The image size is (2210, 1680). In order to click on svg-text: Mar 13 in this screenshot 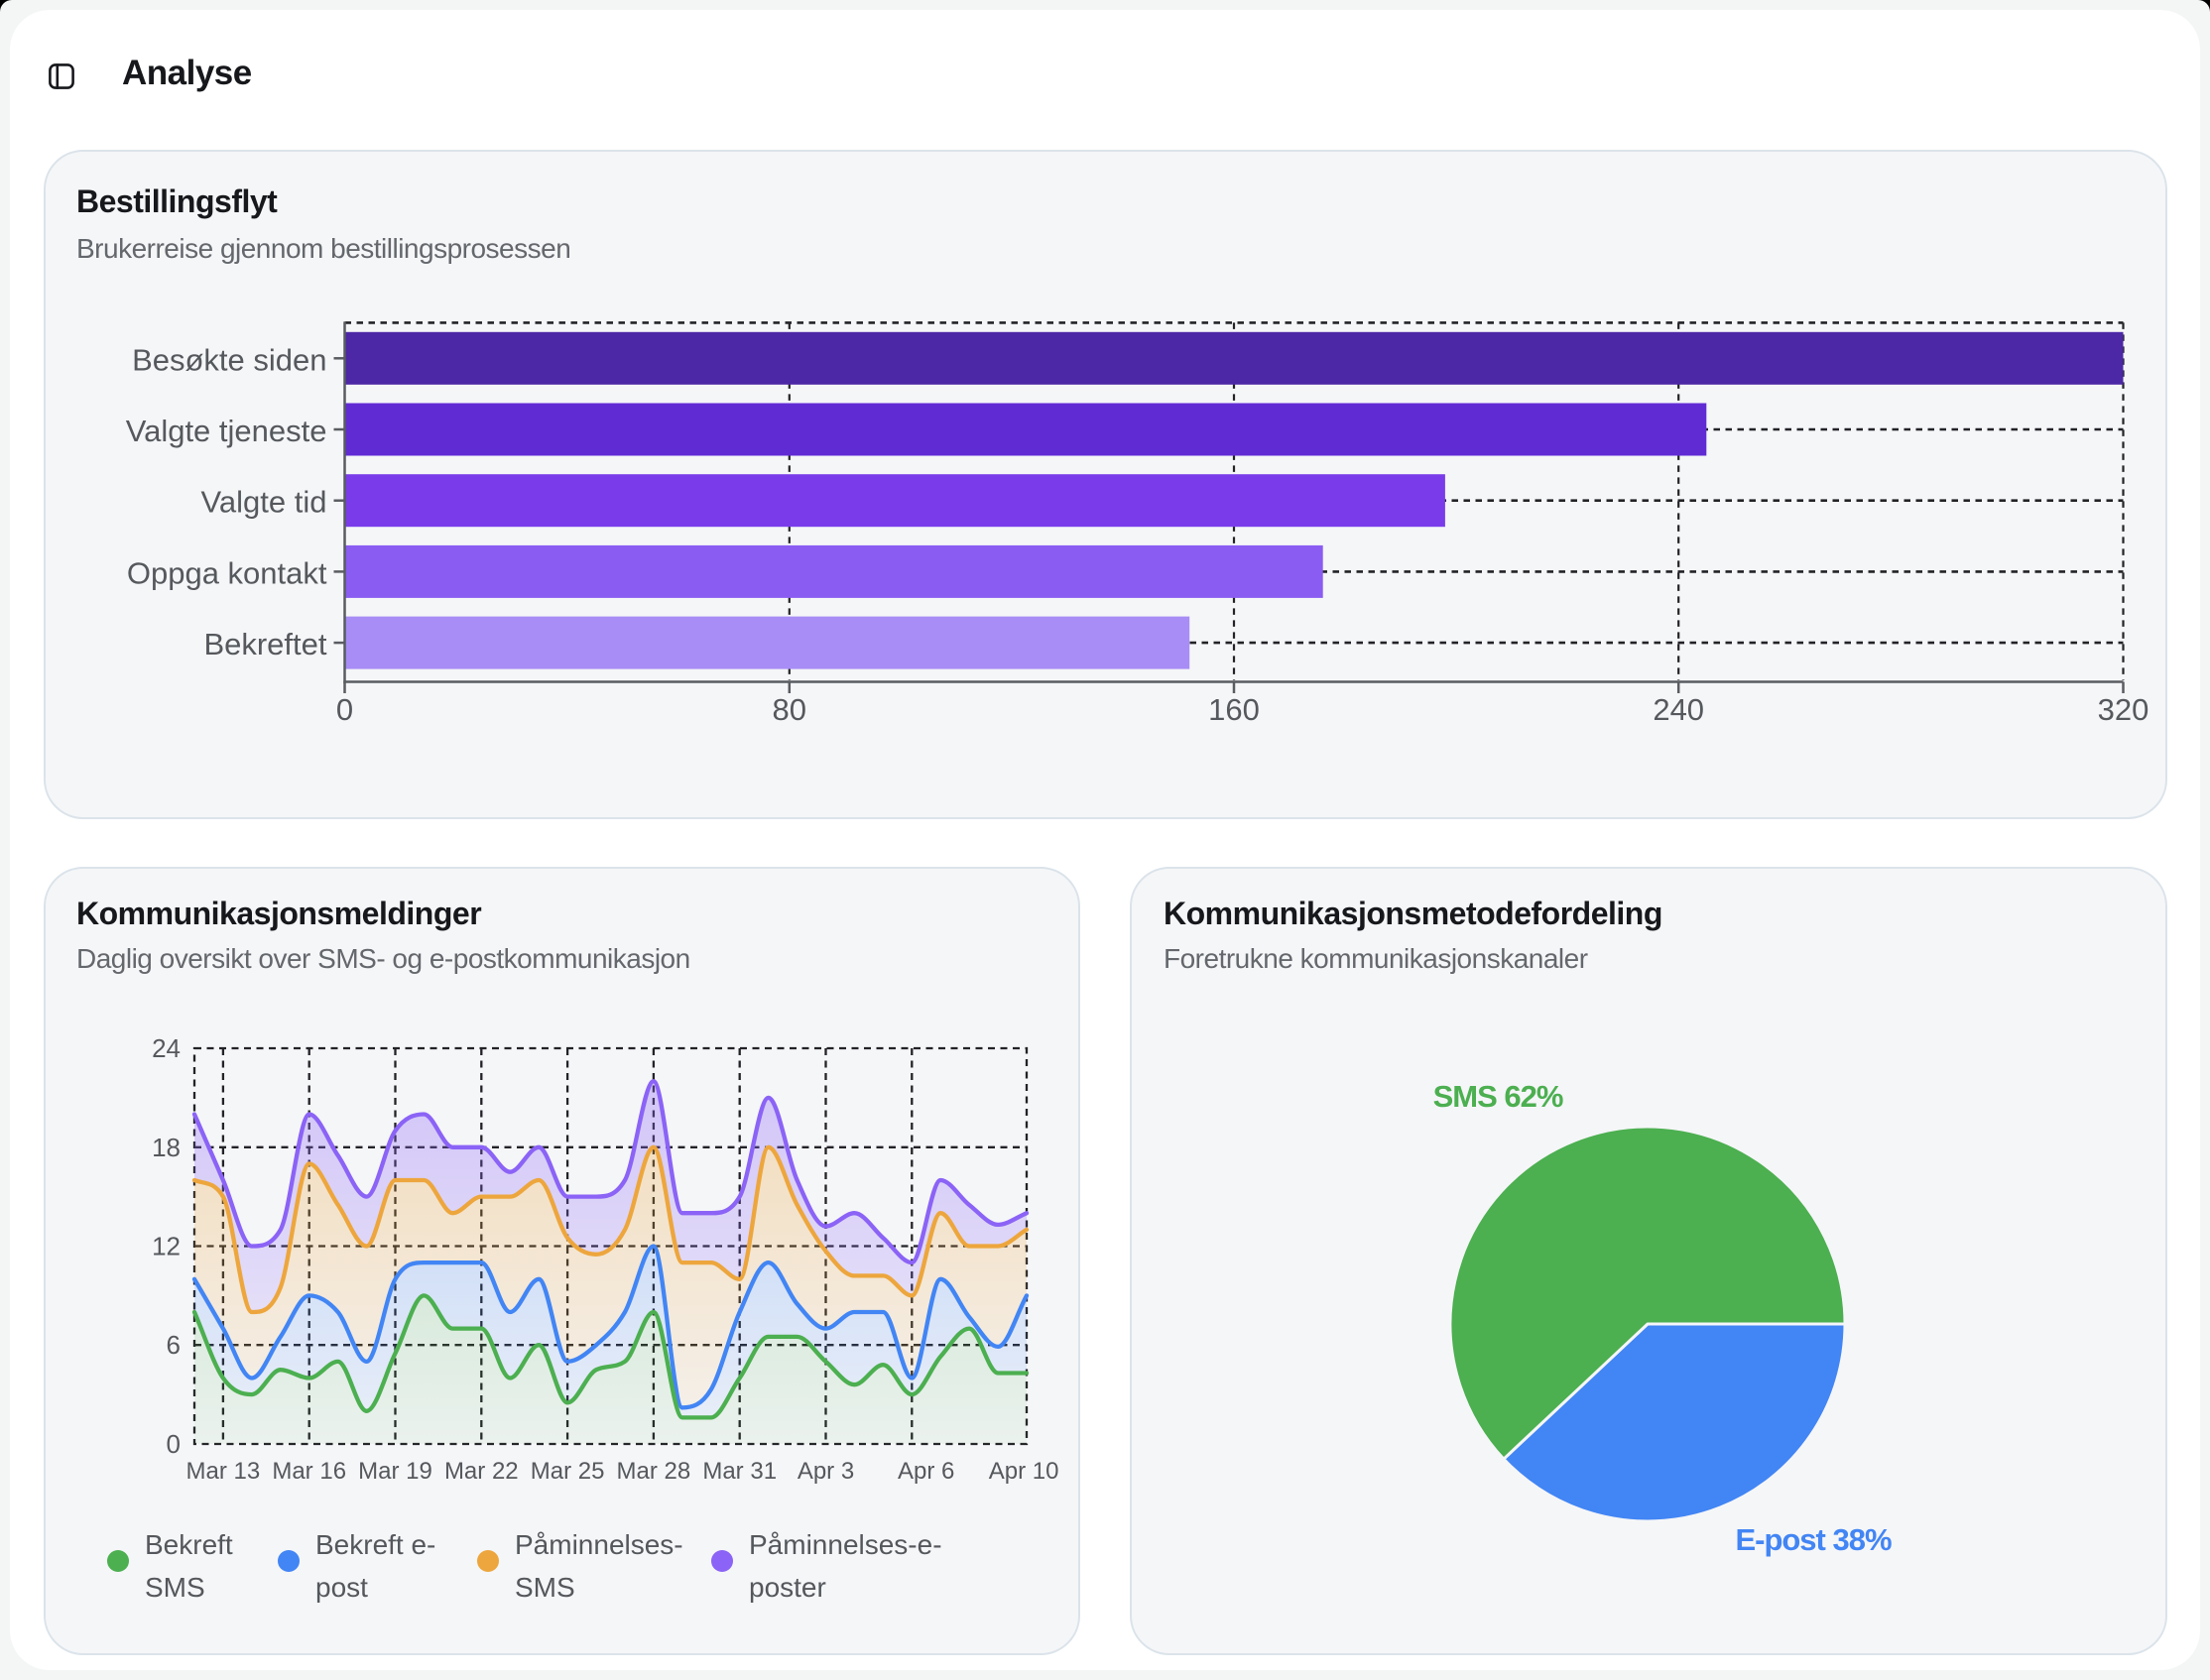, I will do `click(223, 1471)`.